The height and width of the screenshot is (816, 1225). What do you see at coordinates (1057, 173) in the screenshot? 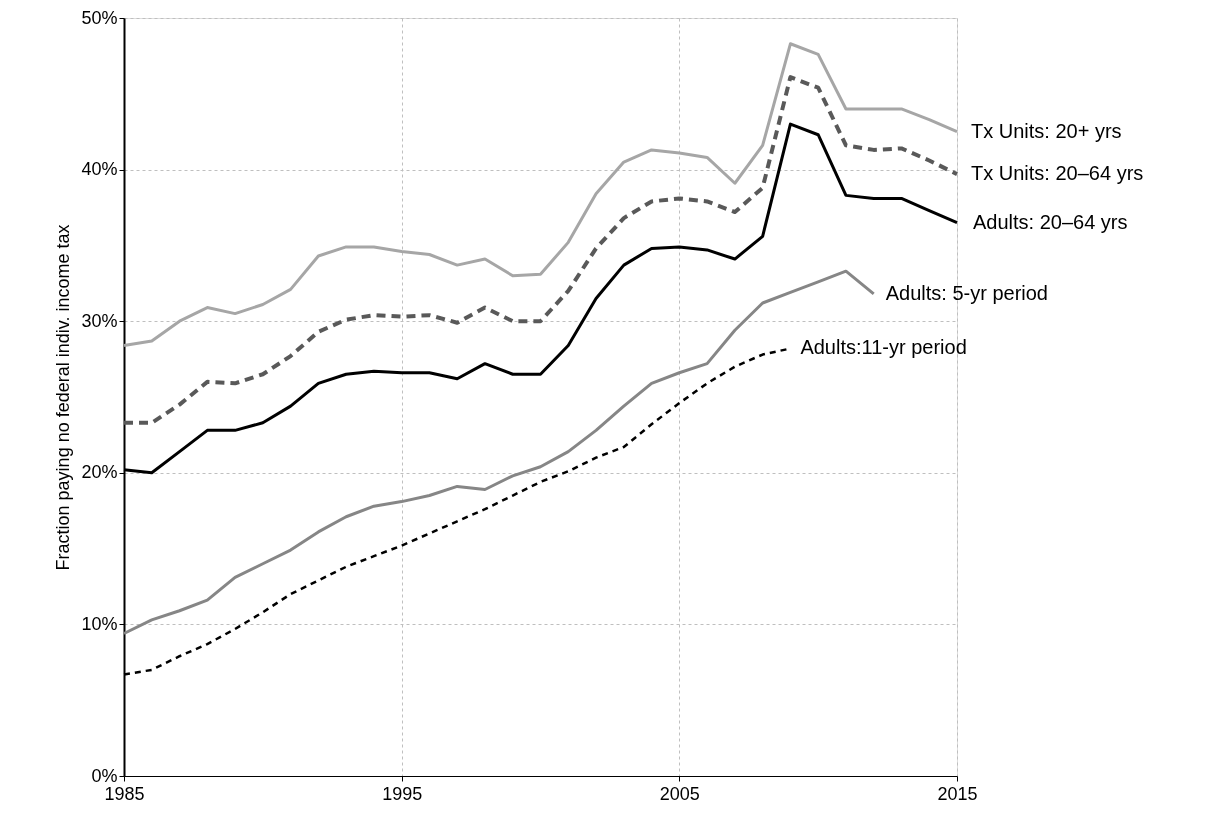
I see `series-label: Tx Units: 20–64 yrs` at bounding box center [1057, 173].